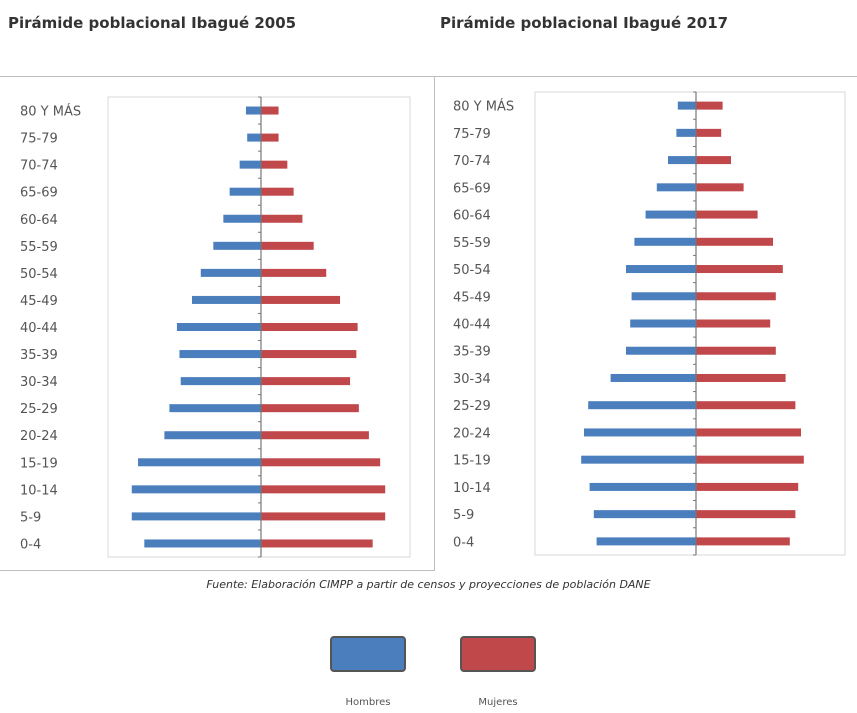 The width and height of the screenshot is (857, 713). I want to click on frame-top, so click(428, 76).